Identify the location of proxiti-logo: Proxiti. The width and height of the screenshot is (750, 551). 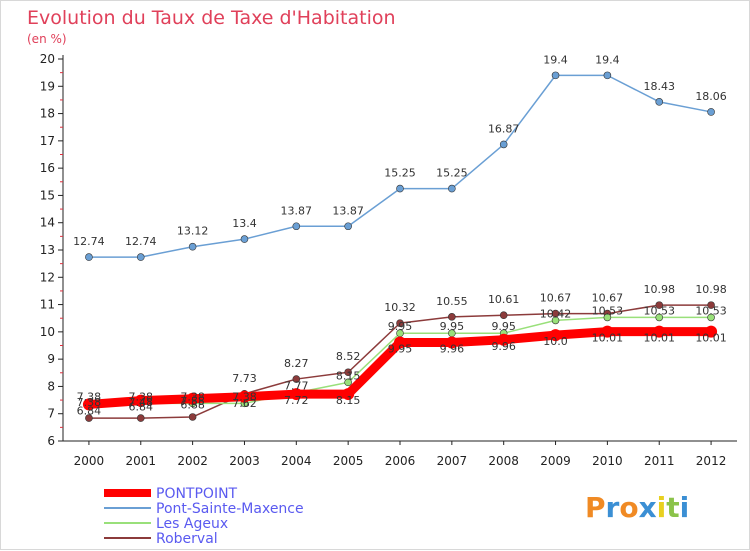
(637, 507).